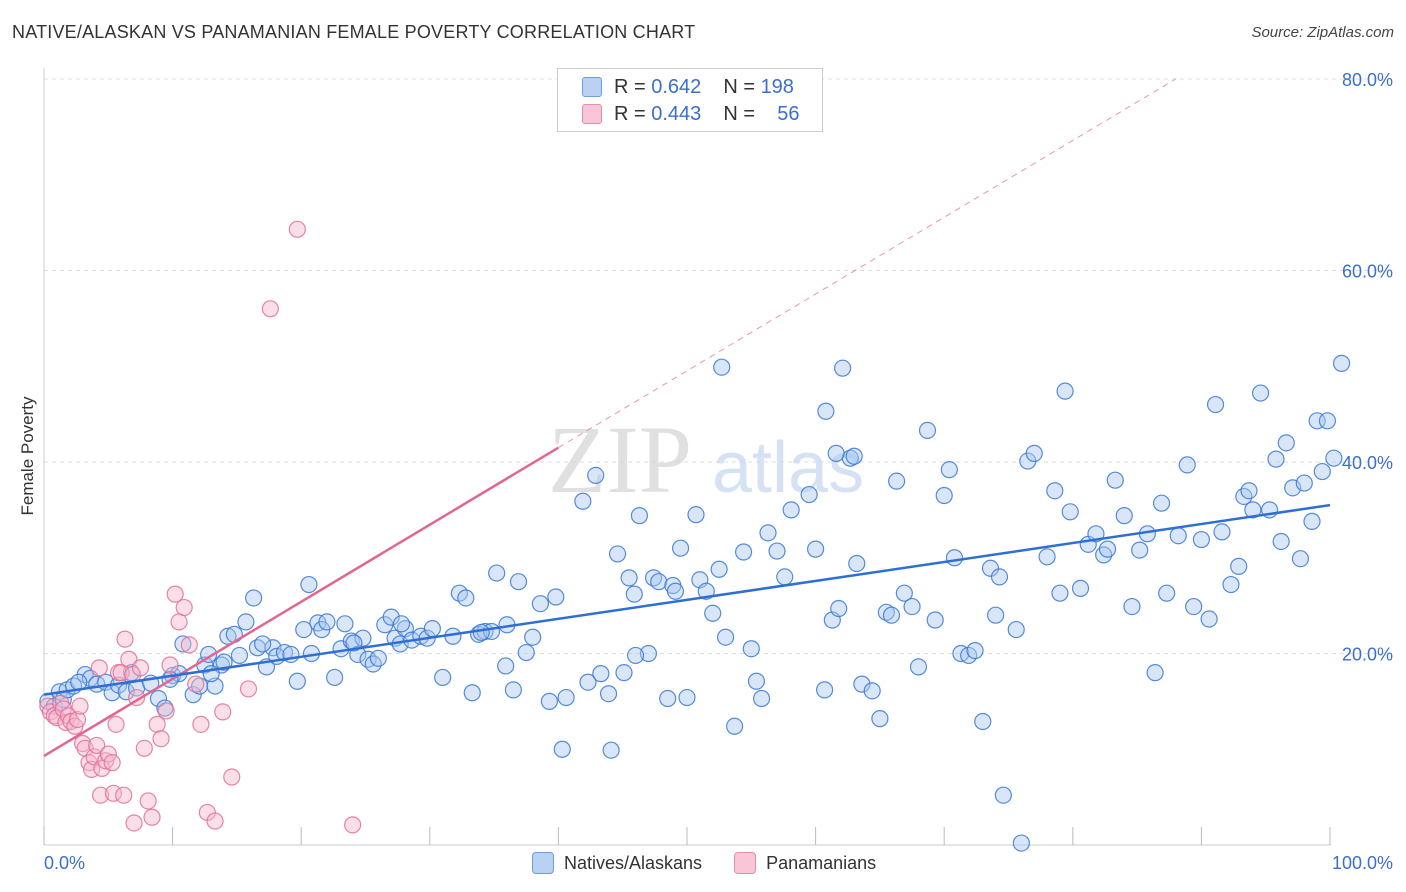 The height and width of the screenshot is (892, 1406). What do you see at coordinates (777, 86) in the screenshot?
I see `legend-n-value: 198` at bounding box center [777, 86].